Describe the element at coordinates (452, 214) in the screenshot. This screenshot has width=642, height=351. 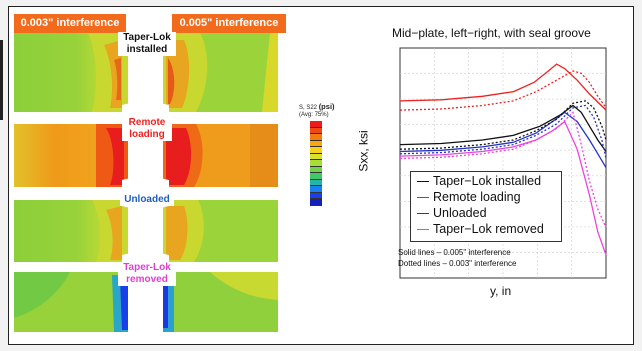
I see `legend-item-unloaded: Unloaded` at that location.